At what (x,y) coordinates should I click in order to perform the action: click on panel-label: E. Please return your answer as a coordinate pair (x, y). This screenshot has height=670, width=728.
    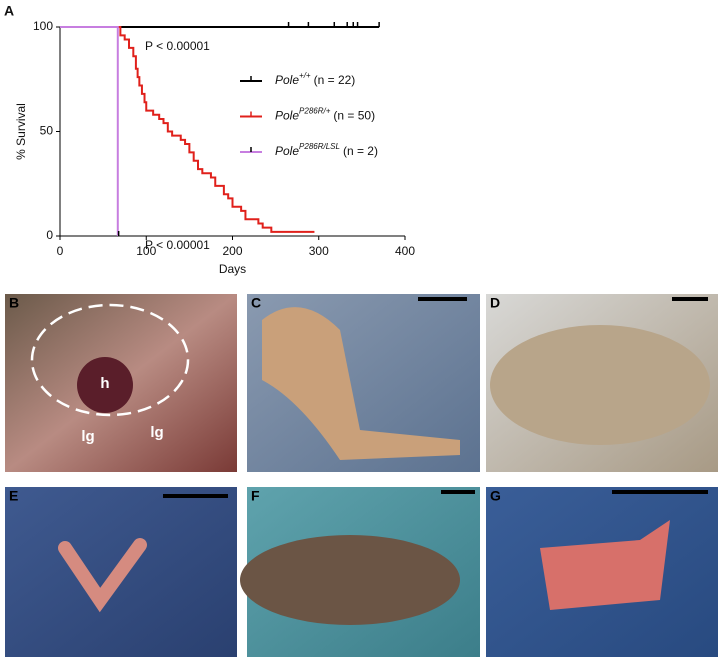
    Looking at the image, I should click on (13, 496).